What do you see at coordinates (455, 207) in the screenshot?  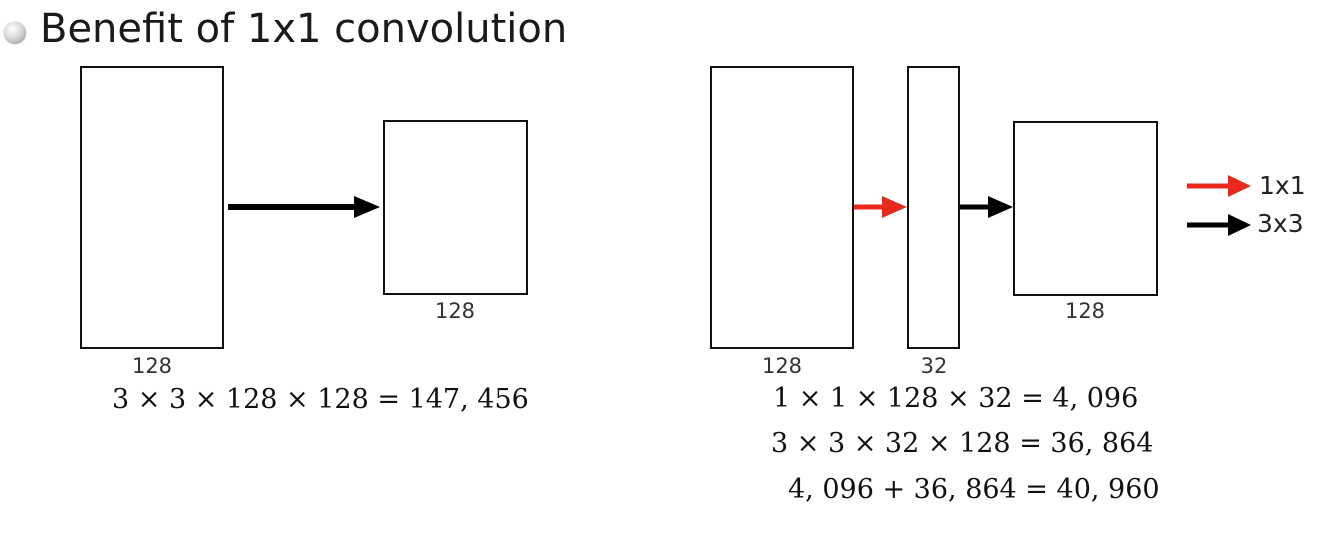 I see `left-output-block` at bounding box center [455, 207].